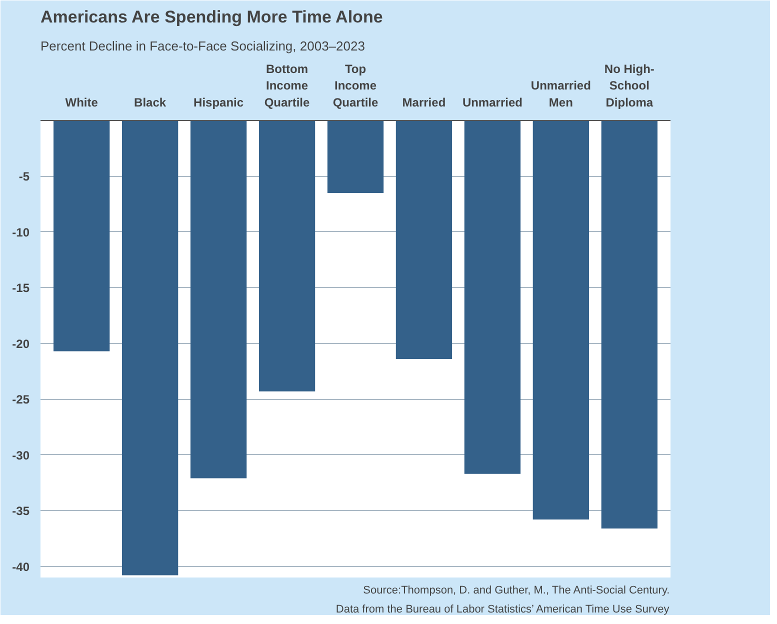 Image resolution: width=777 pixels, height=624 pixels. I want to click on x-tick-label: Unmarried Men, so click(560, 94).